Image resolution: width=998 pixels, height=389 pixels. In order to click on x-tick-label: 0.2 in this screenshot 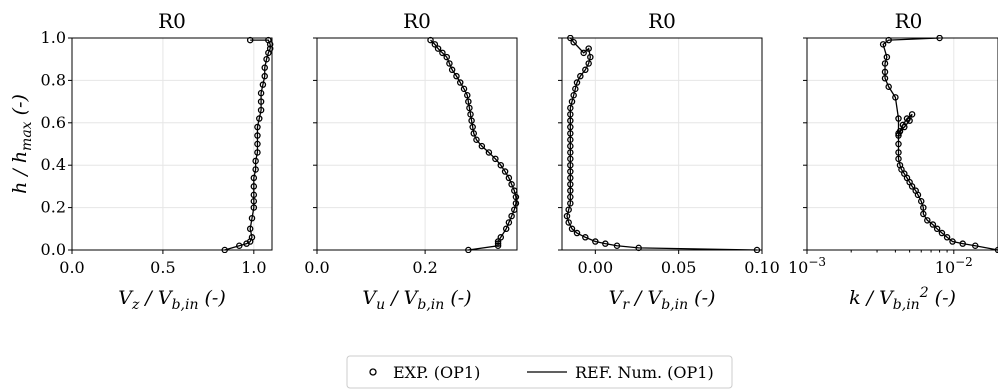, I will do `click(424, 267)`.